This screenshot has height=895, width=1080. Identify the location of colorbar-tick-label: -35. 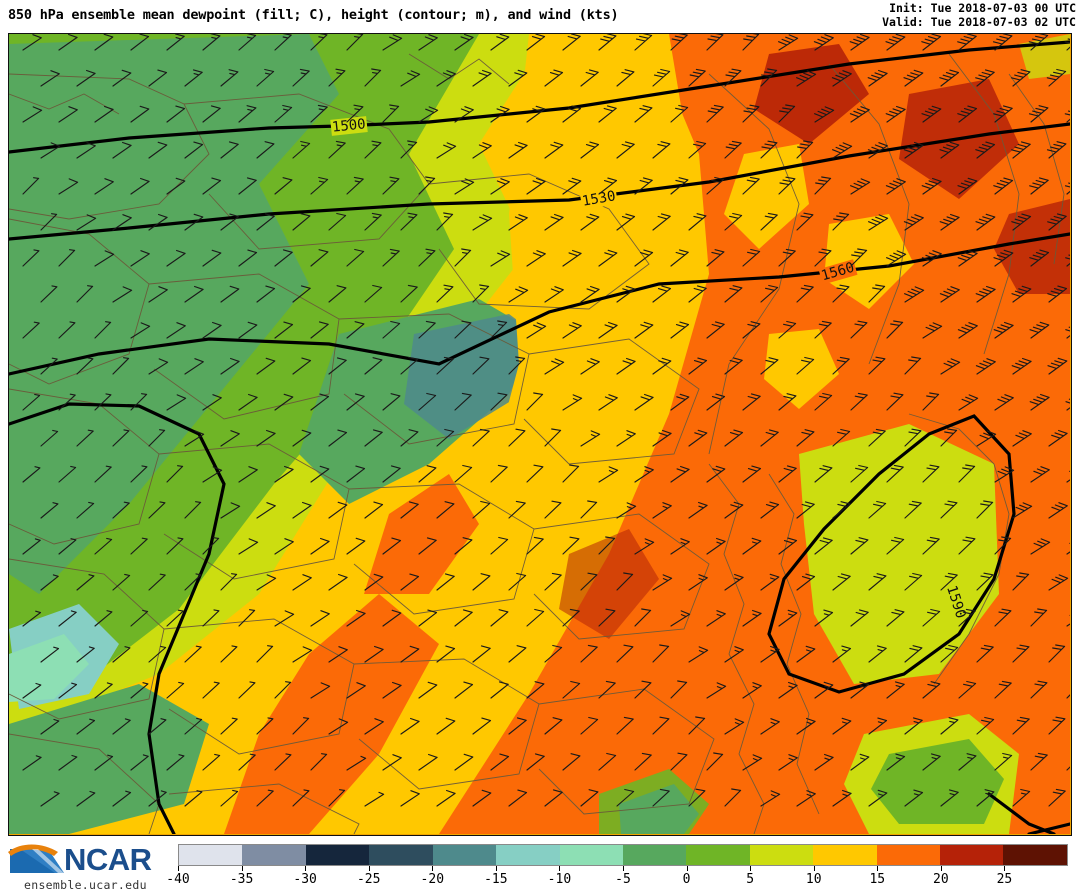
(241, 879).